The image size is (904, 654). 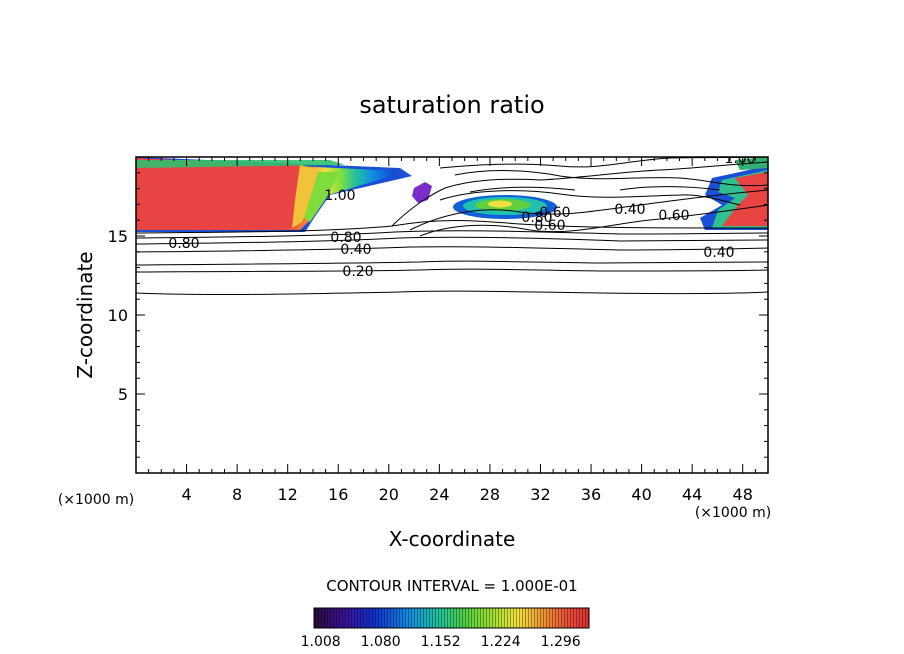 I want to click on x-tick-labels: 4 8 12 16 20 24 28 32 36 40 44 48, so click(x=466, y=494).